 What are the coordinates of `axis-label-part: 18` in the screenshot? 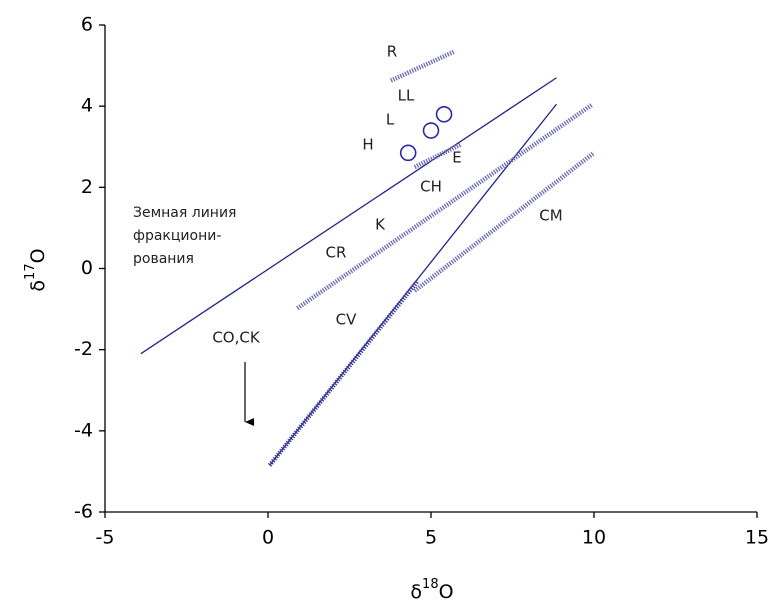 It's located at (430, 584).